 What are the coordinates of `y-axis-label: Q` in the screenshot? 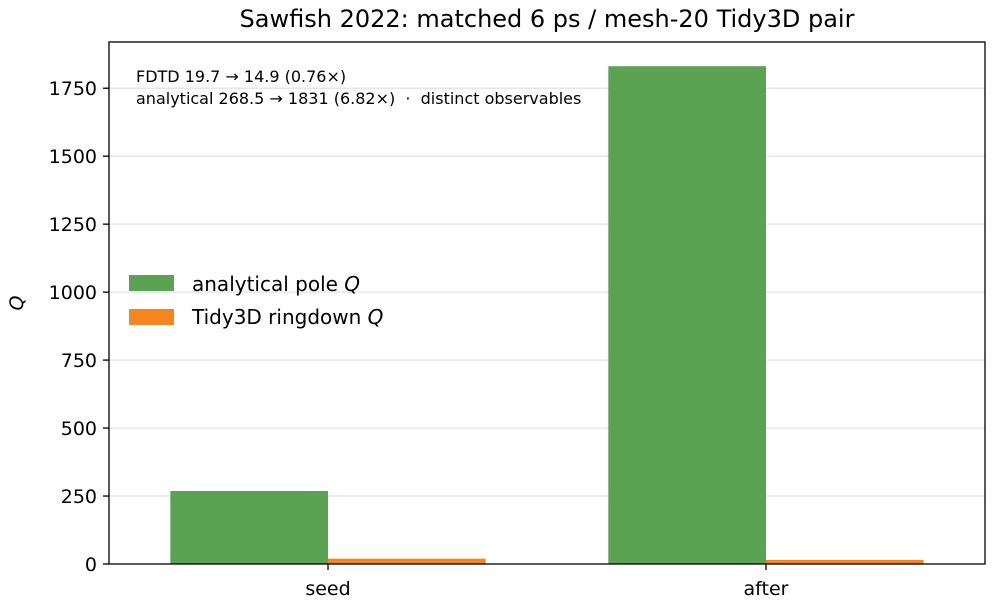 It's located at (17, 302).